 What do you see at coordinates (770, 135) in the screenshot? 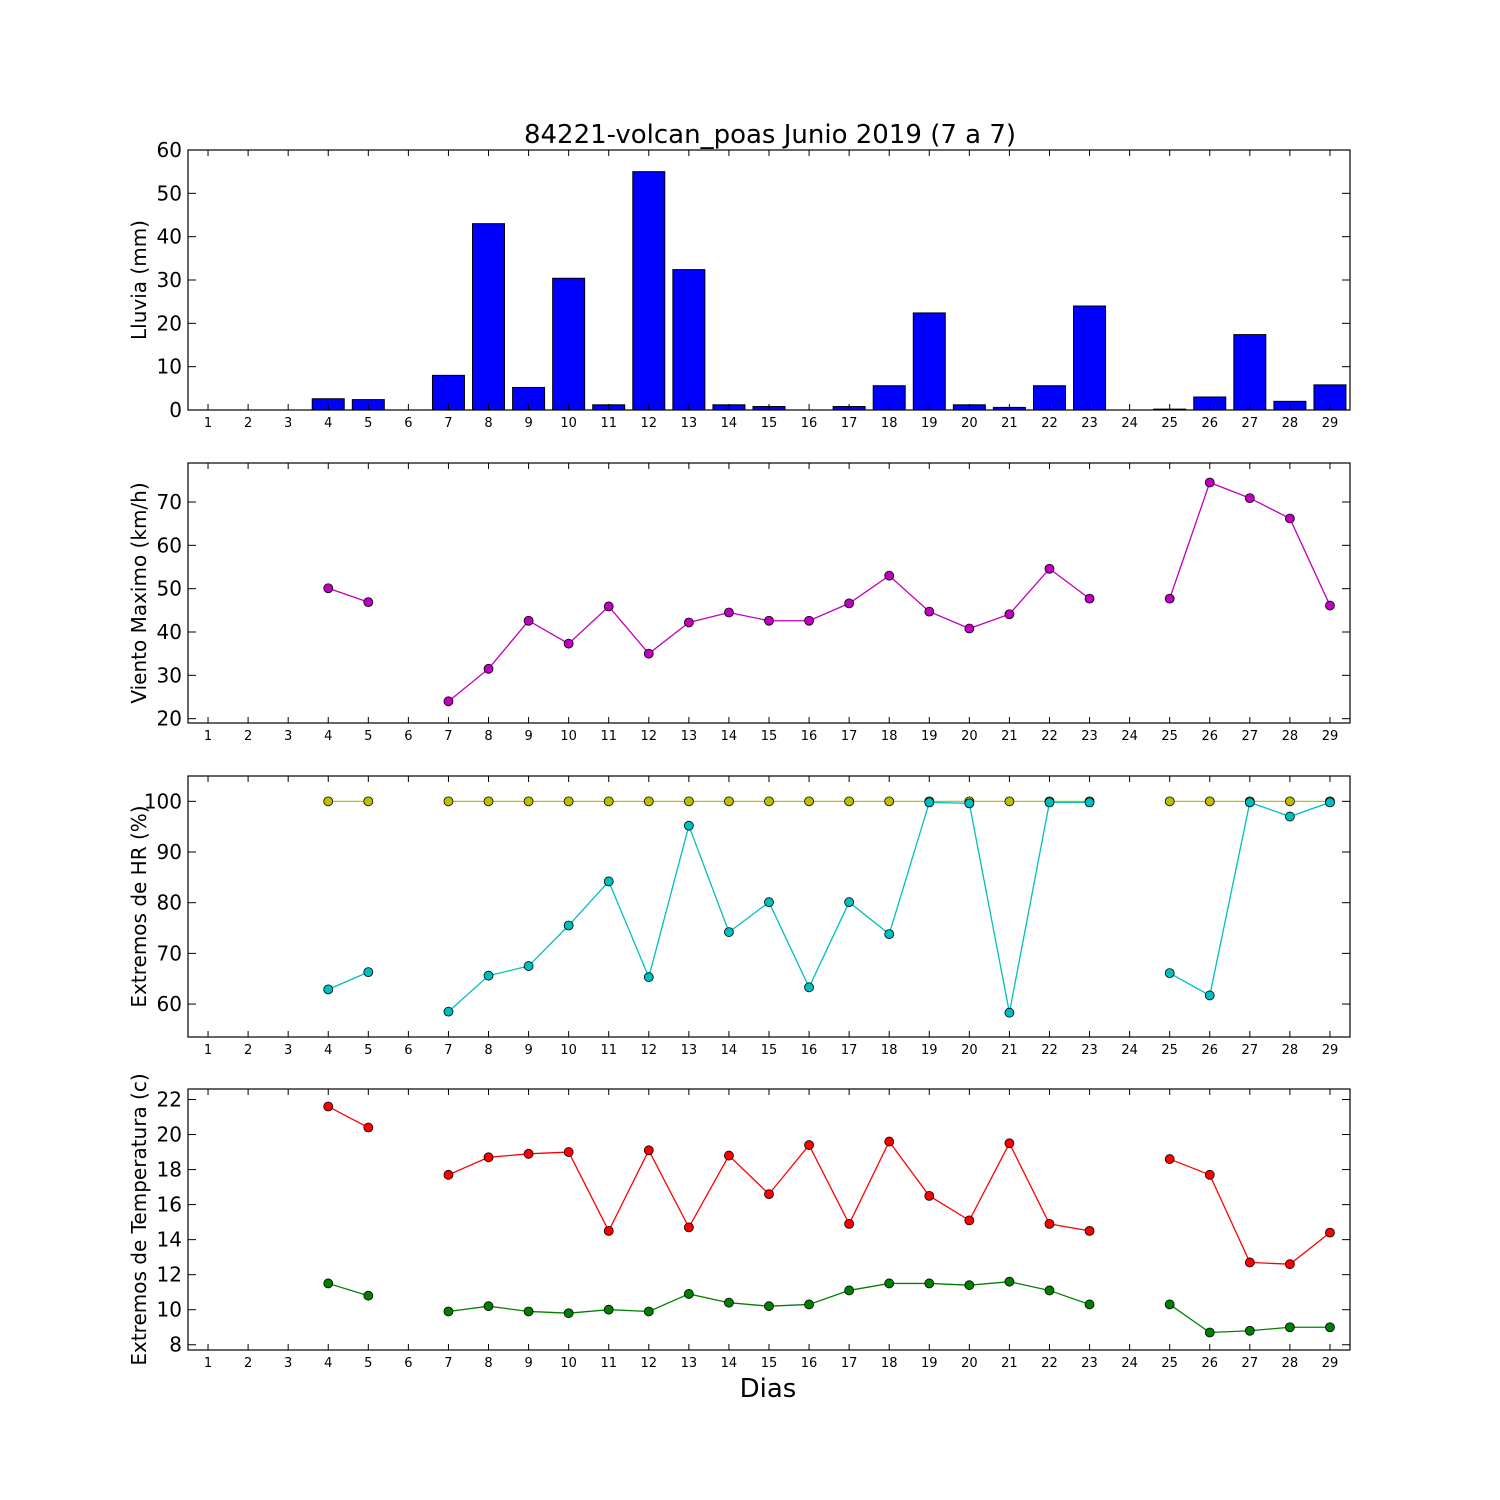
I see `chart-title: 84221-volcan_poas Junio 2019 (7 a 7)` at bounding box center [770, 135].